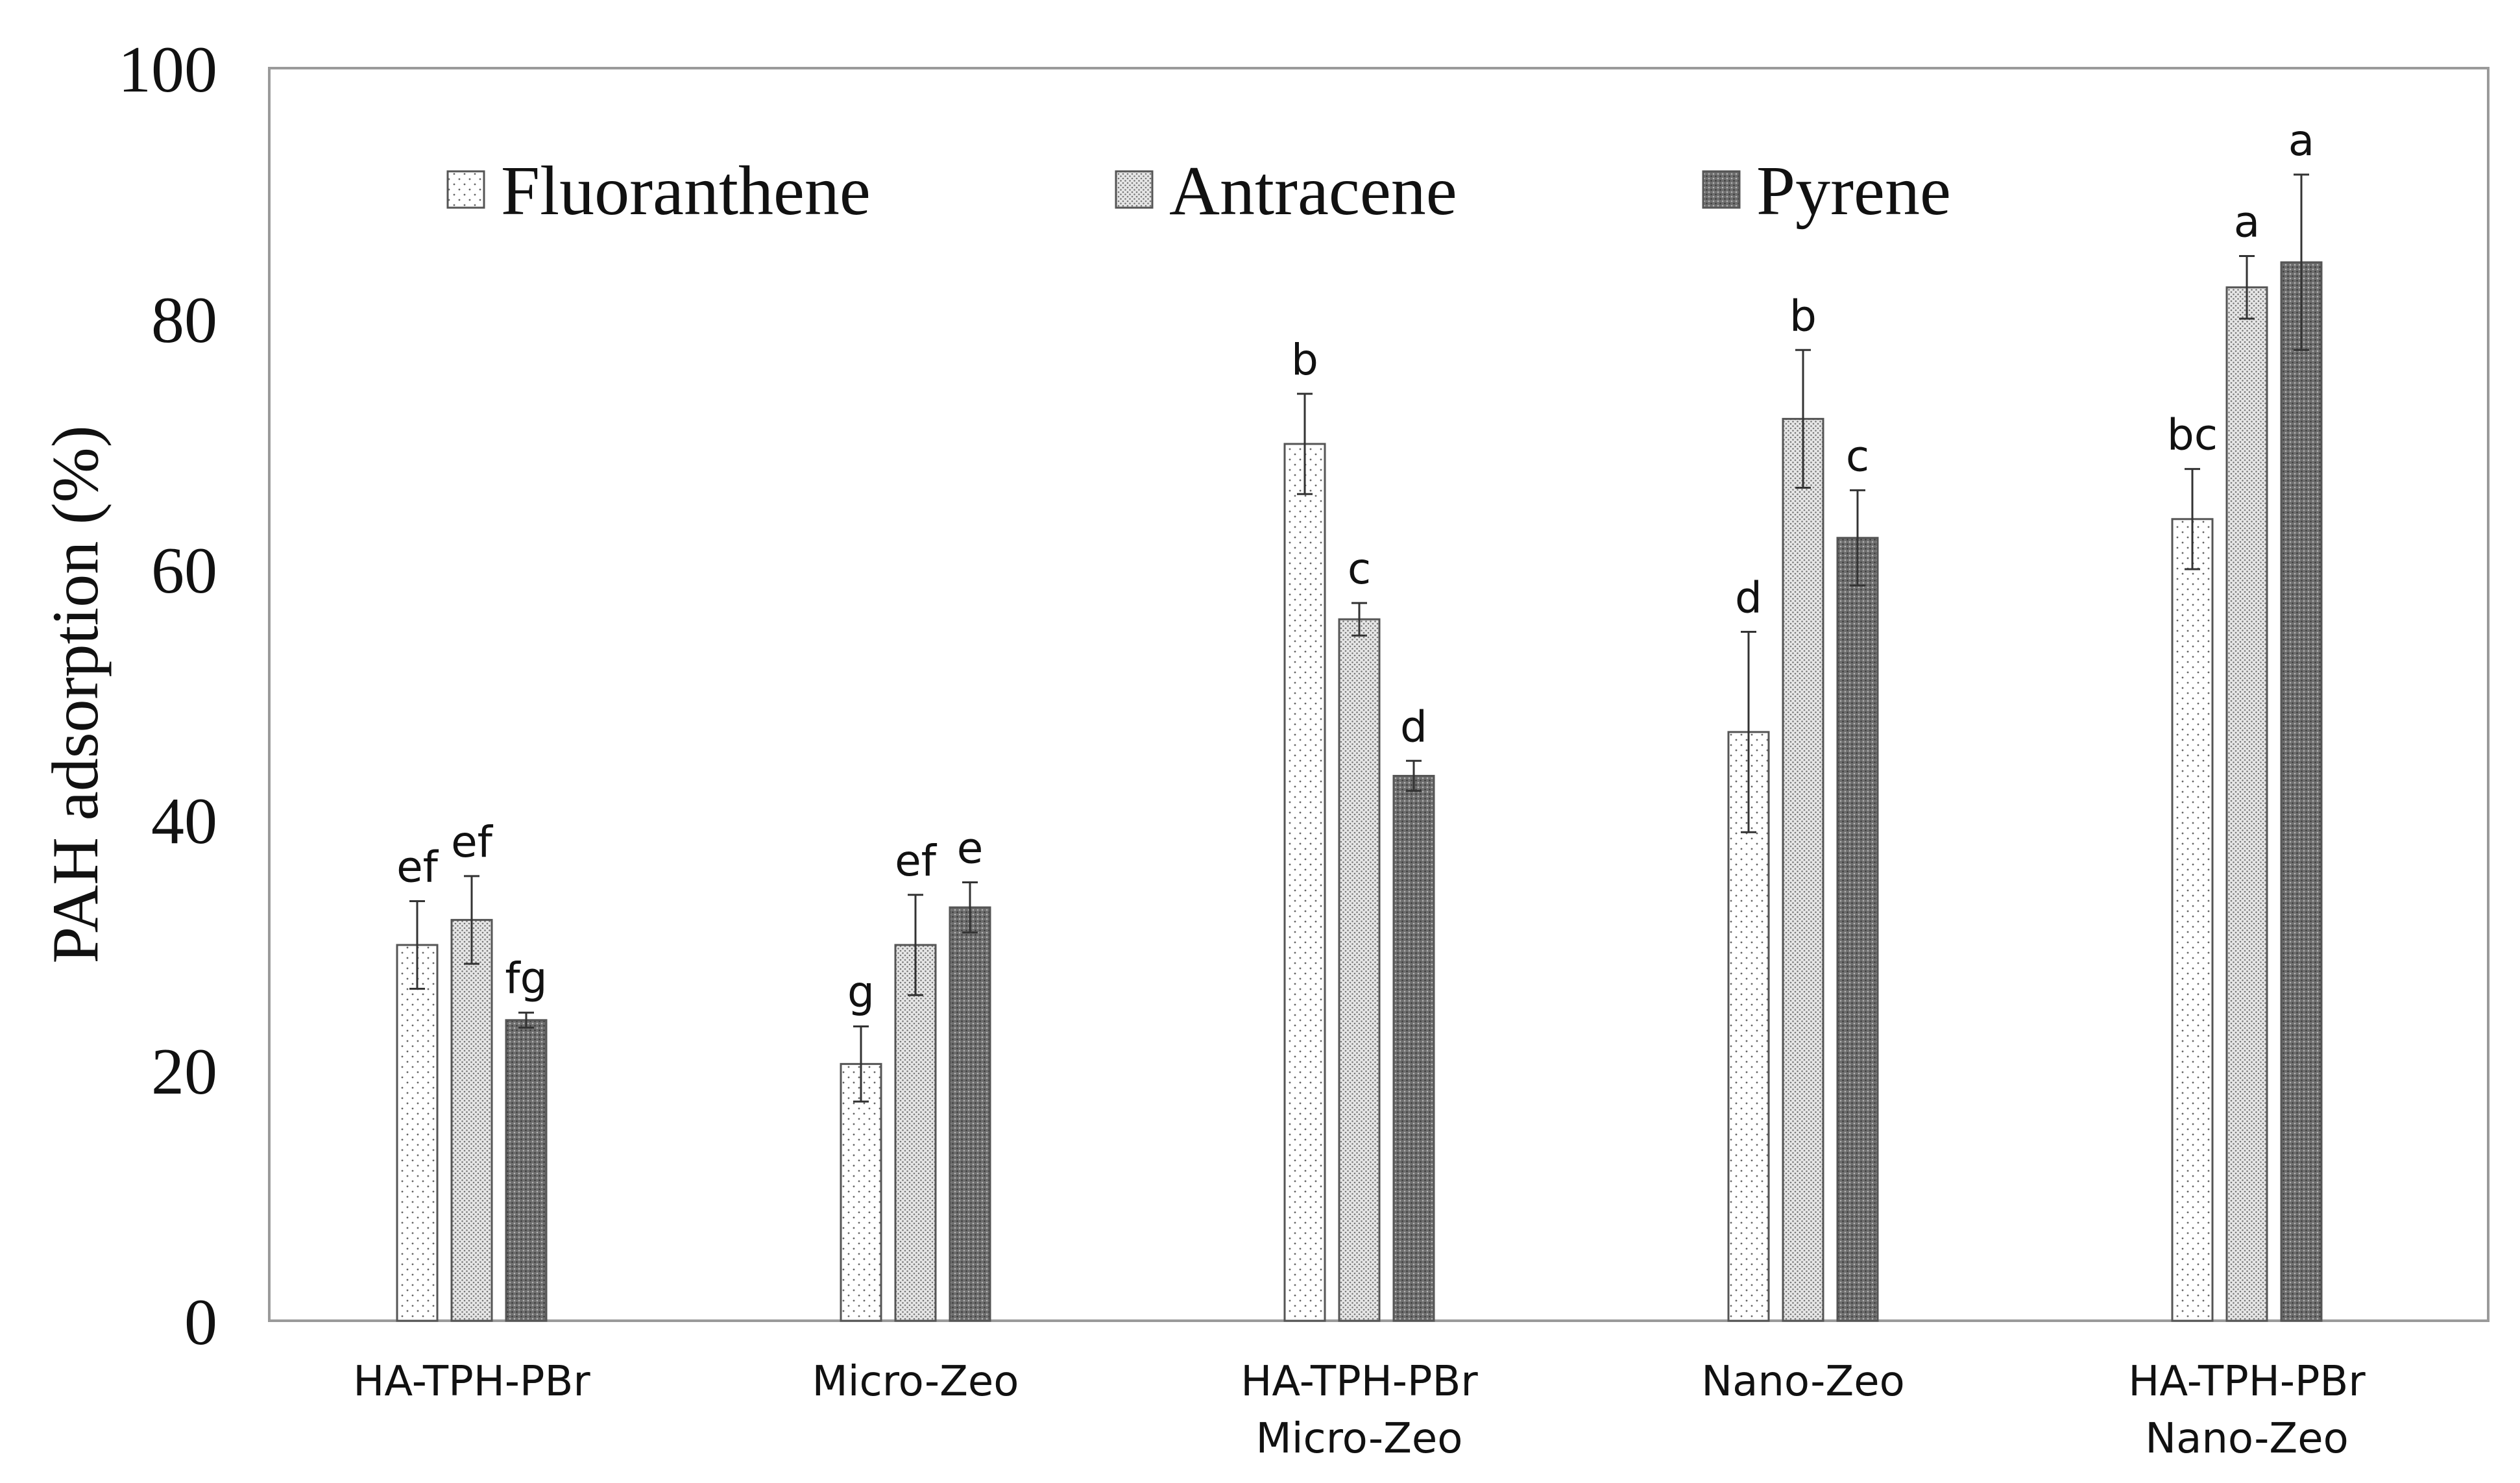 The height and width of the screenshot is (1483, 2520). I want to click on y-tick-label-0: 0, so click(201, 1322).